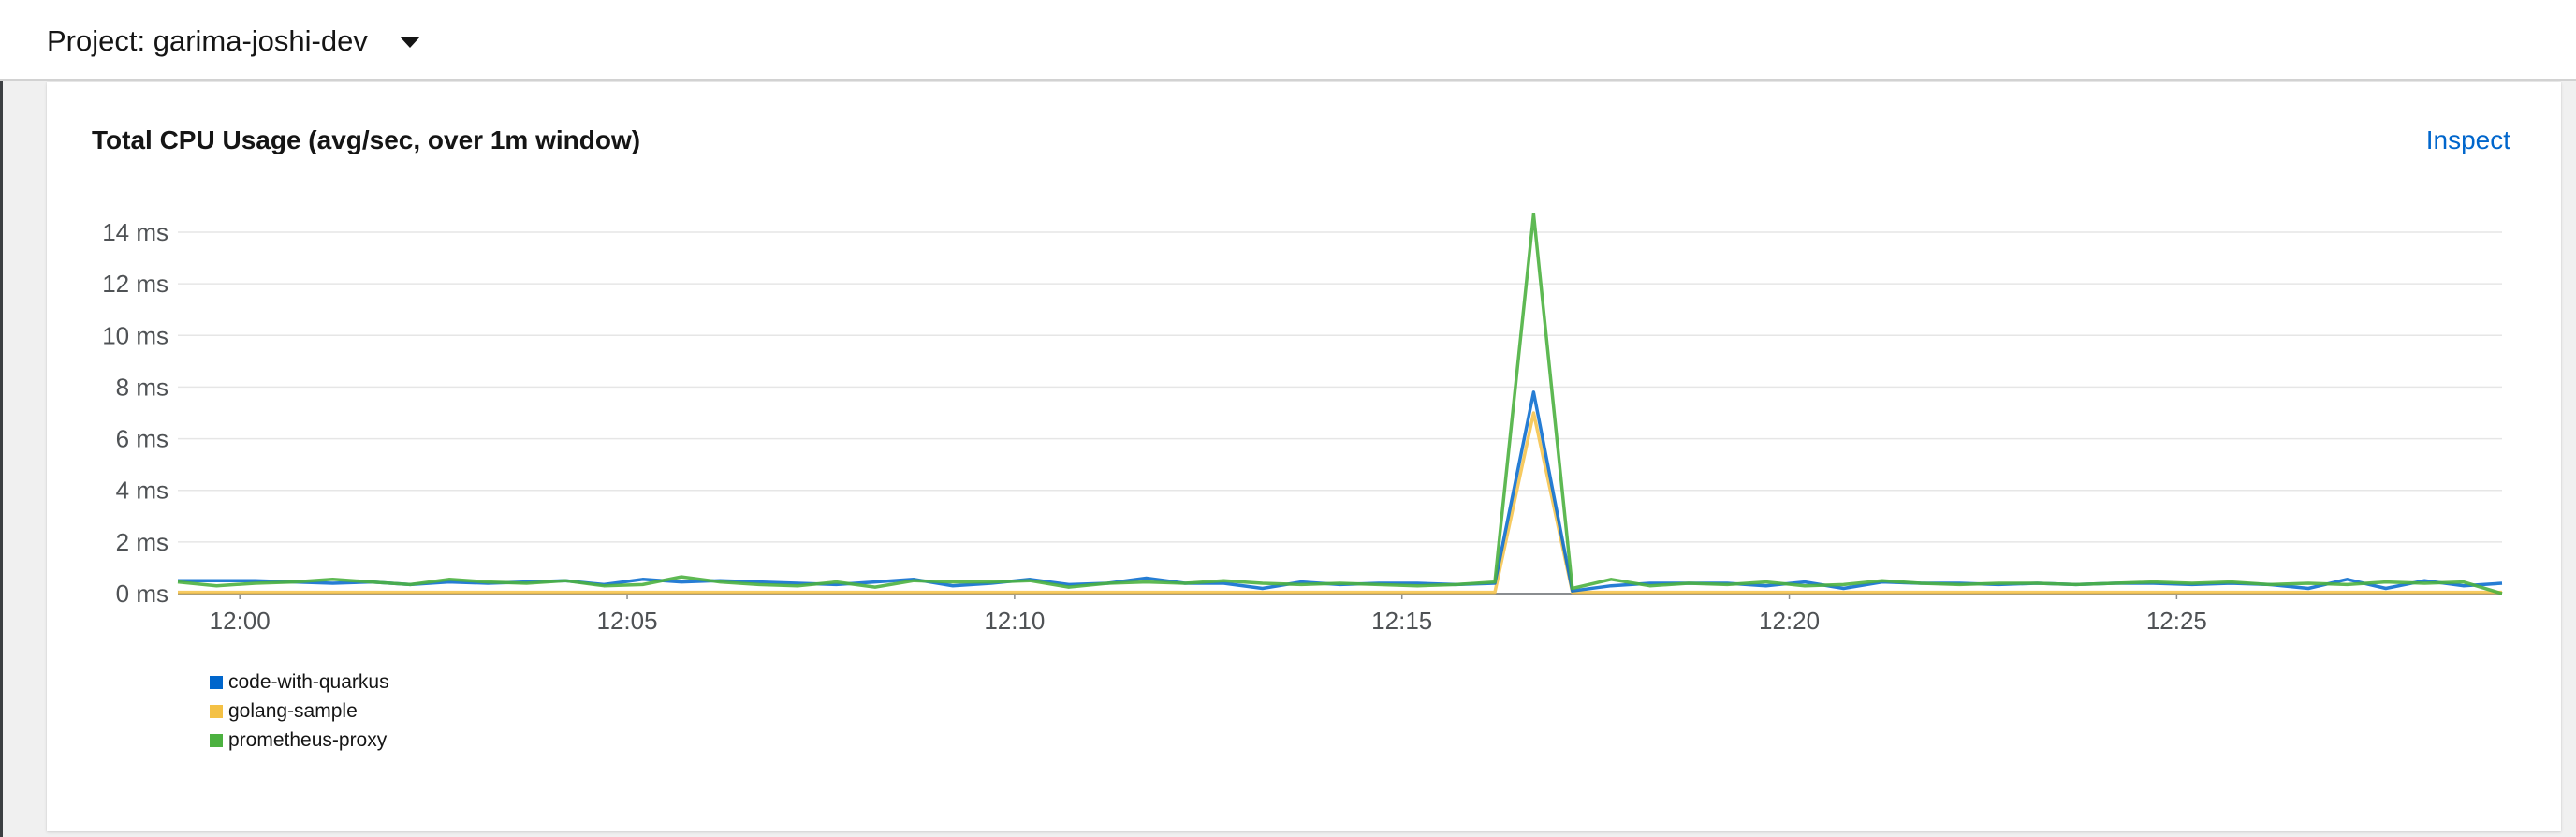  I want to click on legend-item-golang-sample: golang-sample, so click(299, 711).